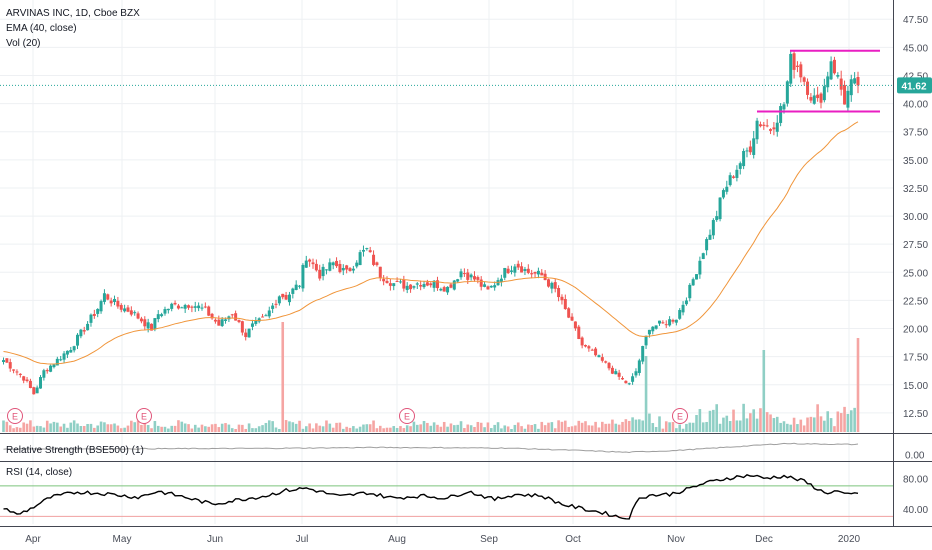 The image size is (932, 550). What do you see at coordinates (302, 539) in the screenshot?
I see `time-tick-label: Jul` at bounding box center [302, 539].